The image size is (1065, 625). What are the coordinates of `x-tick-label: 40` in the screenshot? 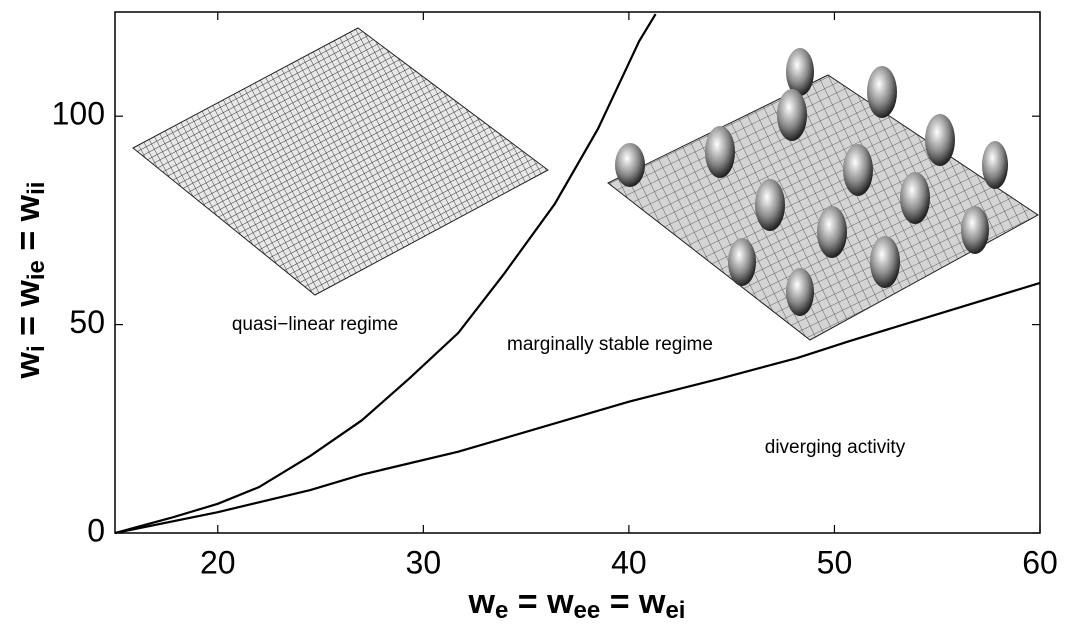 It's located at (629, 562).